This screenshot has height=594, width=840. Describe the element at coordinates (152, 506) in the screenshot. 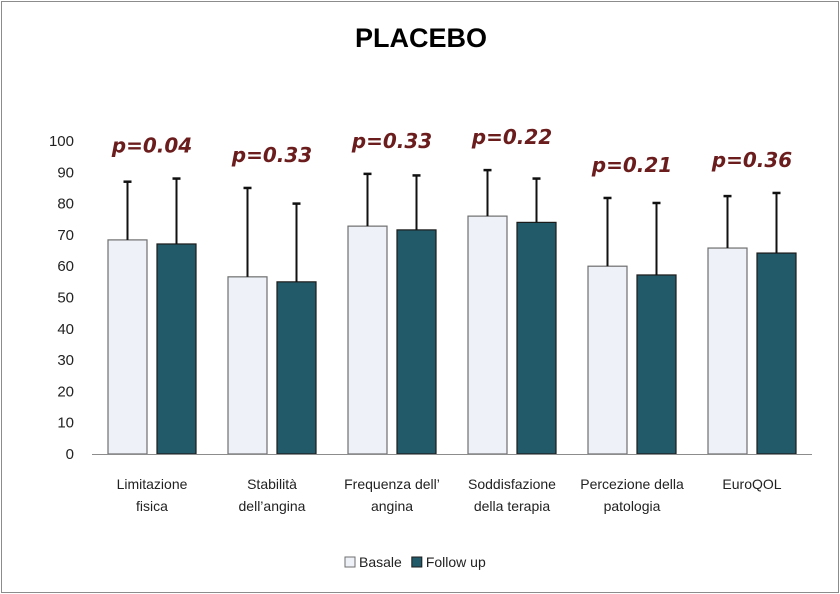

I see `x-tick-label: fisica` at that location.